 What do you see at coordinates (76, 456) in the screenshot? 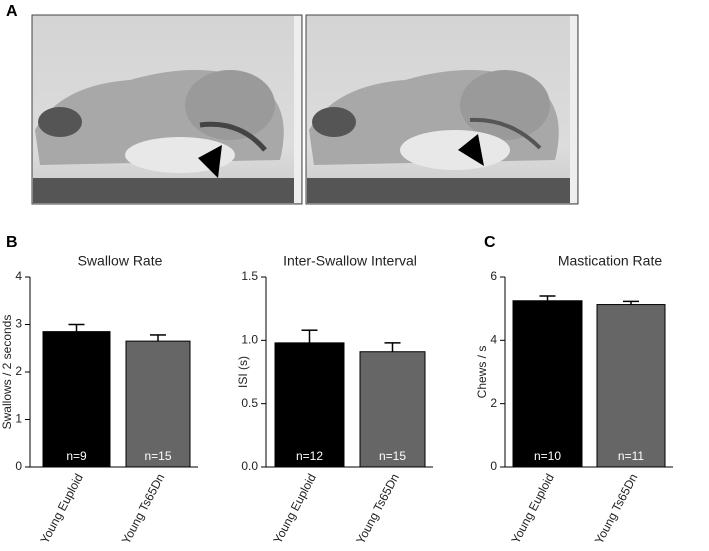
I see `bar-annotation: n=9` at bounding box center [76, 456].